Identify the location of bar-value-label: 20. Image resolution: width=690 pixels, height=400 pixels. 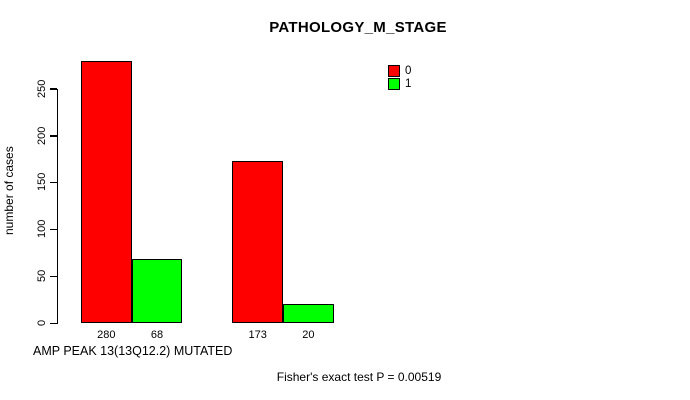
(308, 335).